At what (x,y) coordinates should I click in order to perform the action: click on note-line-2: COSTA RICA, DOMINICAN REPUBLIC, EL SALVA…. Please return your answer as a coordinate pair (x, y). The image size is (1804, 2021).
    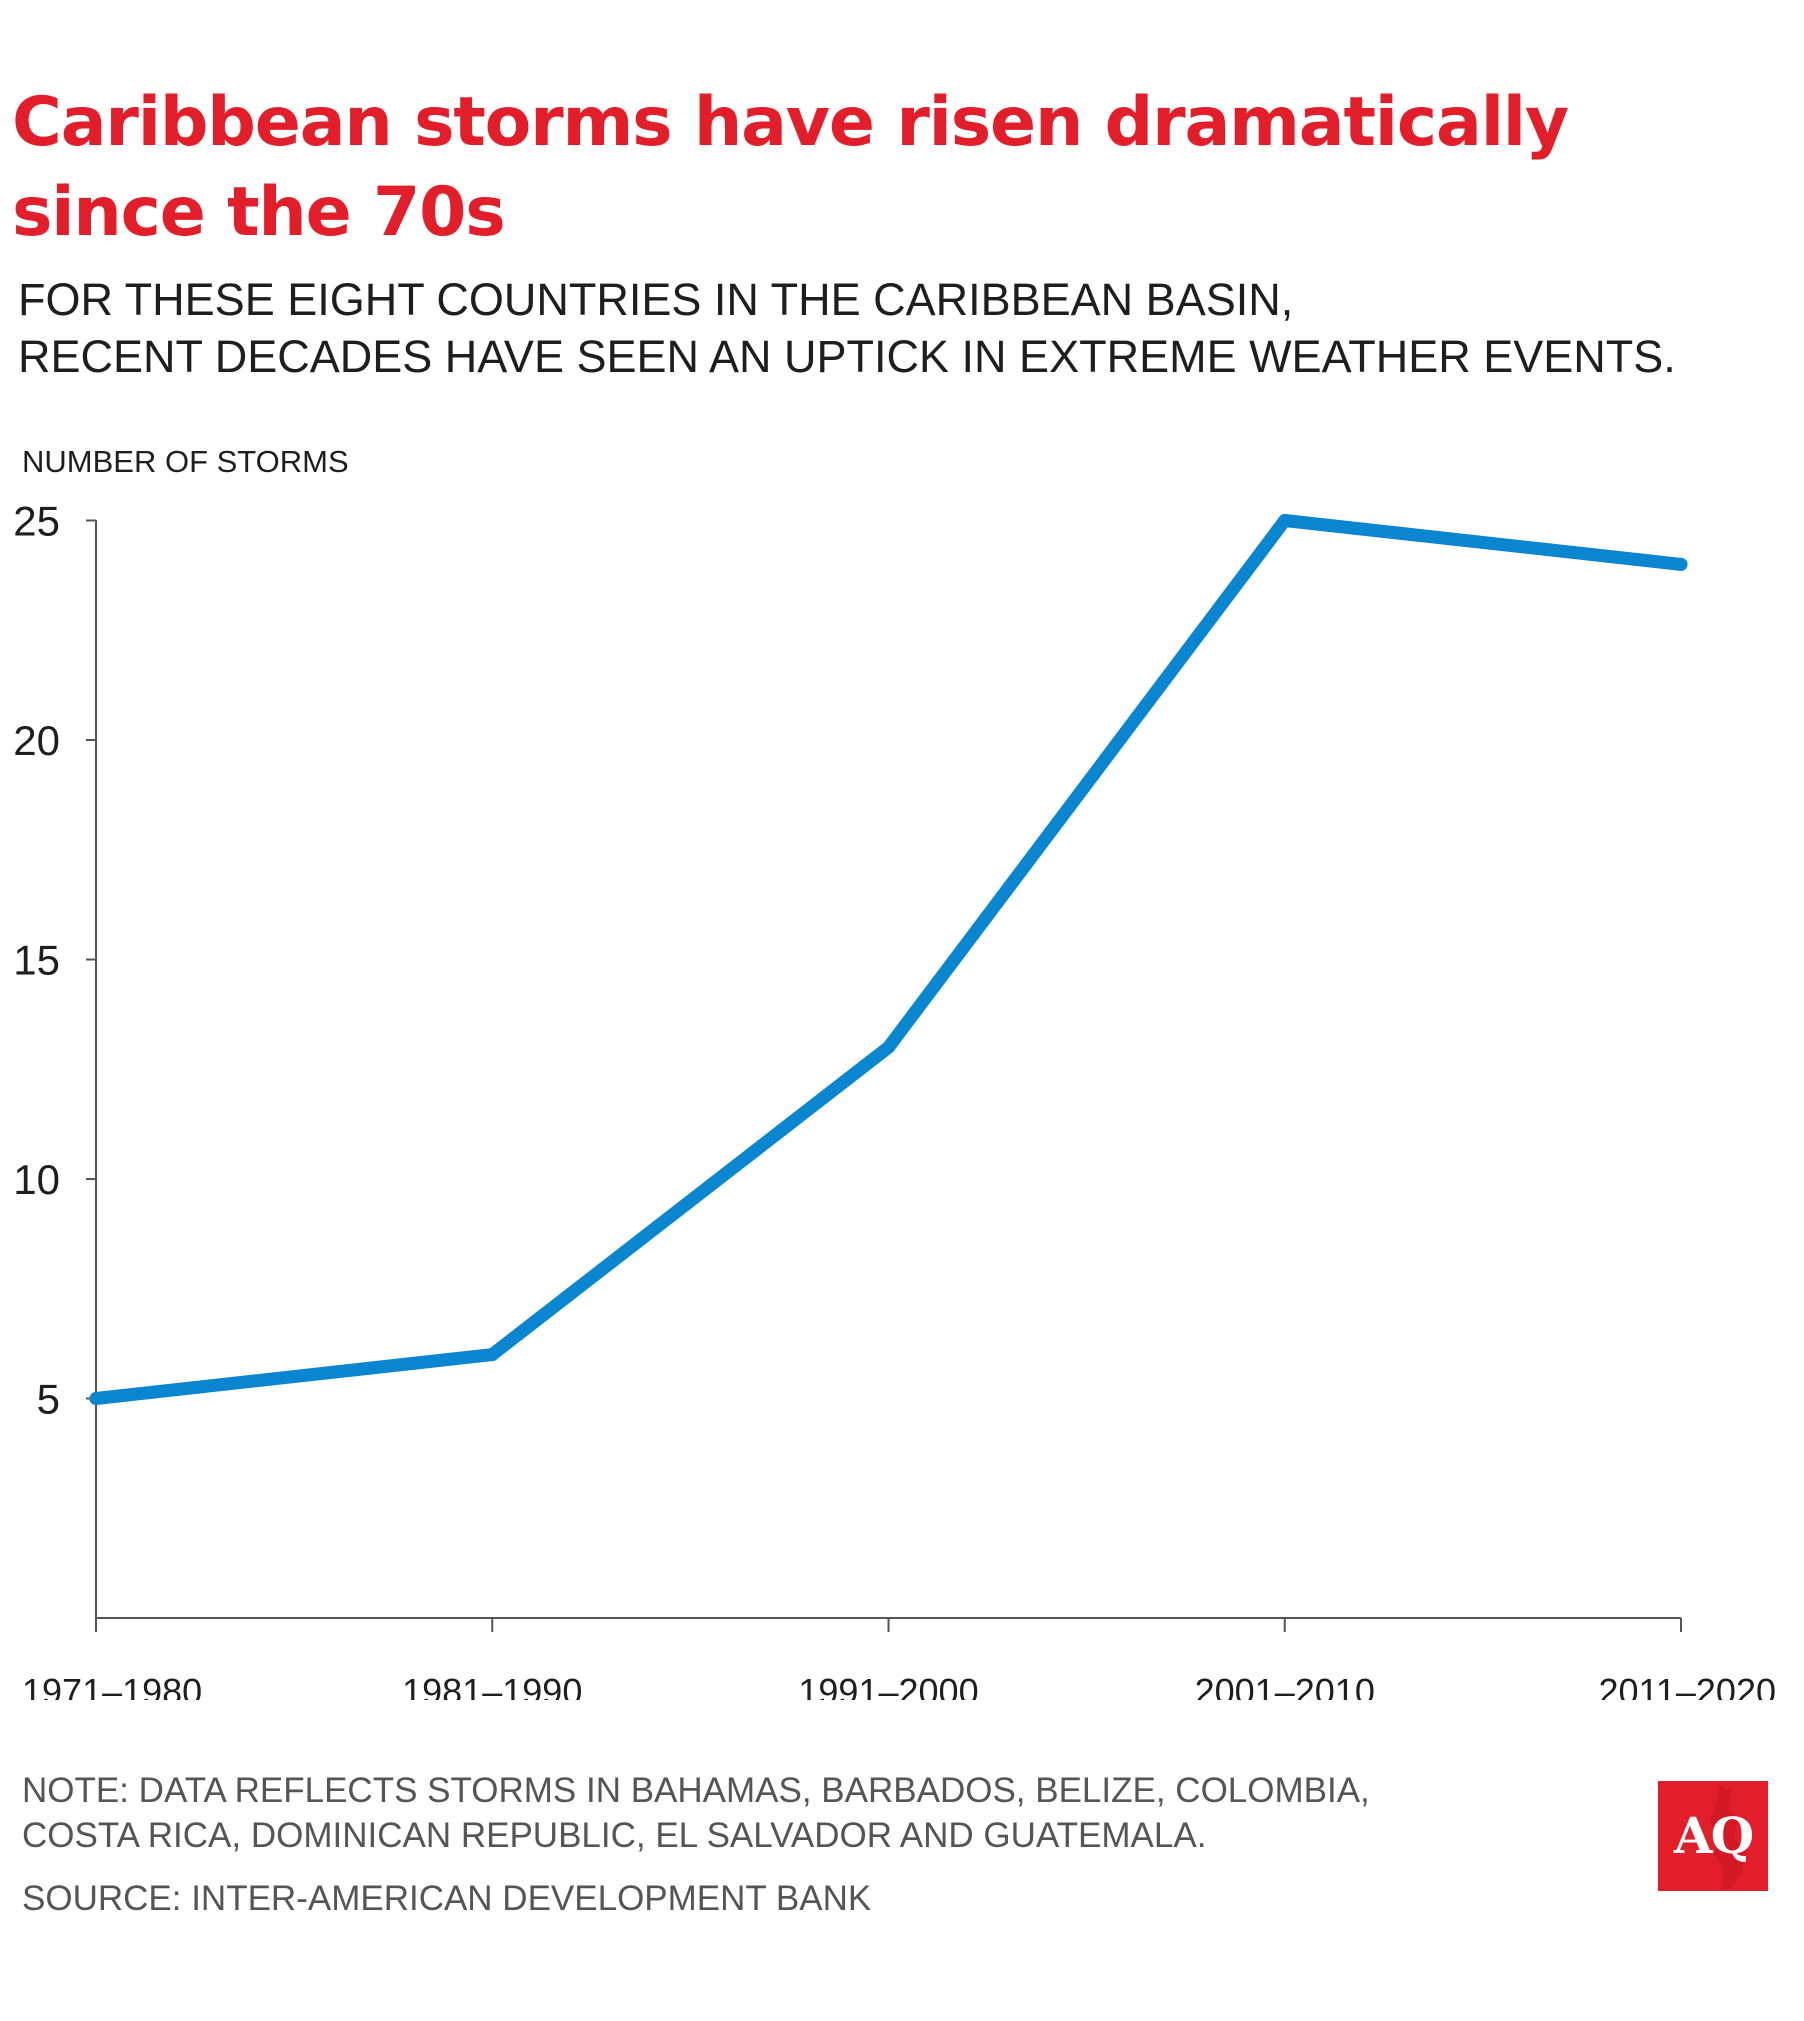
    Looking at the image, I should click on (614, 1835).